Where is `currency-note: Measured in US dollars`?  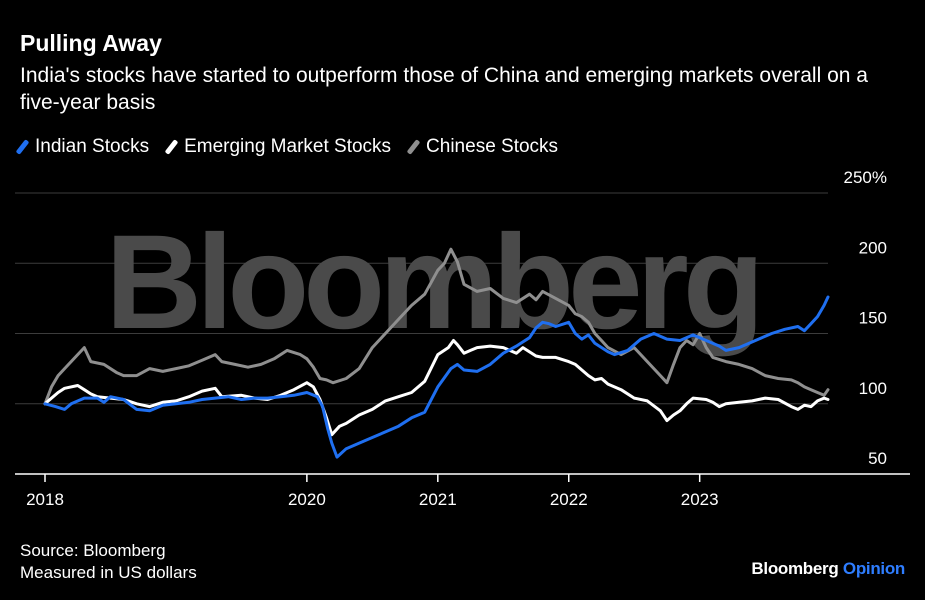 currency-note: Measured in US dollars is located at coordinates (108, 572).